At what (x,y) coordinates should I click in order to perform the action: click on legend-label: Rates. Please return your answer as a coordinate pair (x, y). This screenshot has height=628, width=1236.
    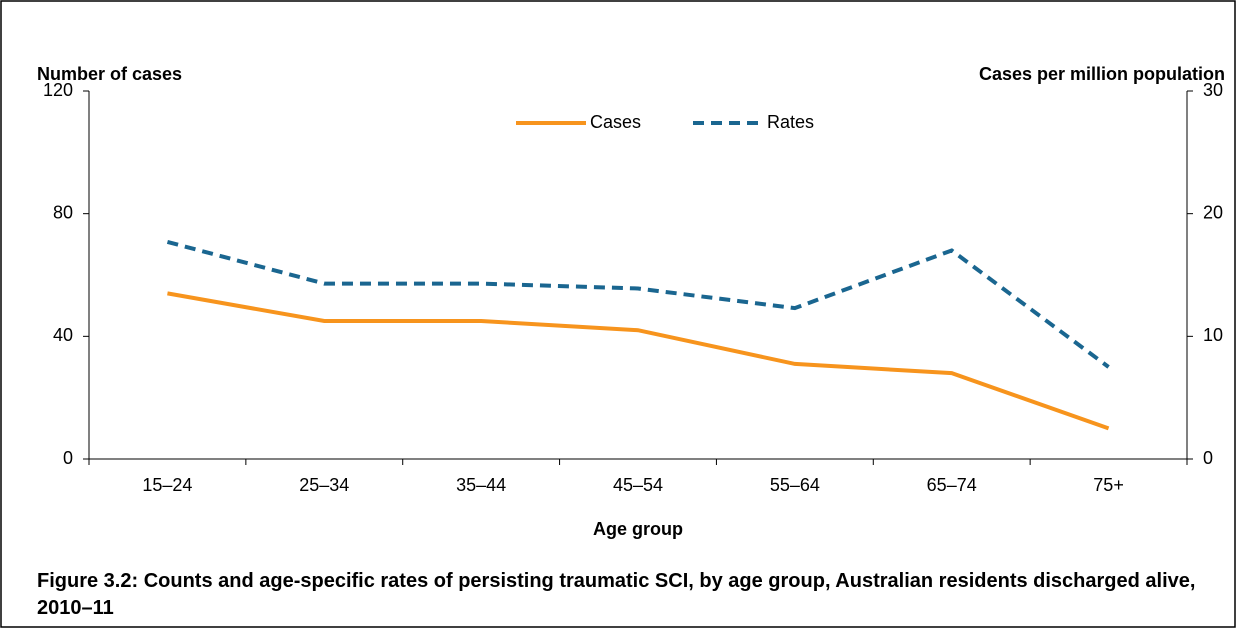
    Looking at the image, I should click on (790, 122).